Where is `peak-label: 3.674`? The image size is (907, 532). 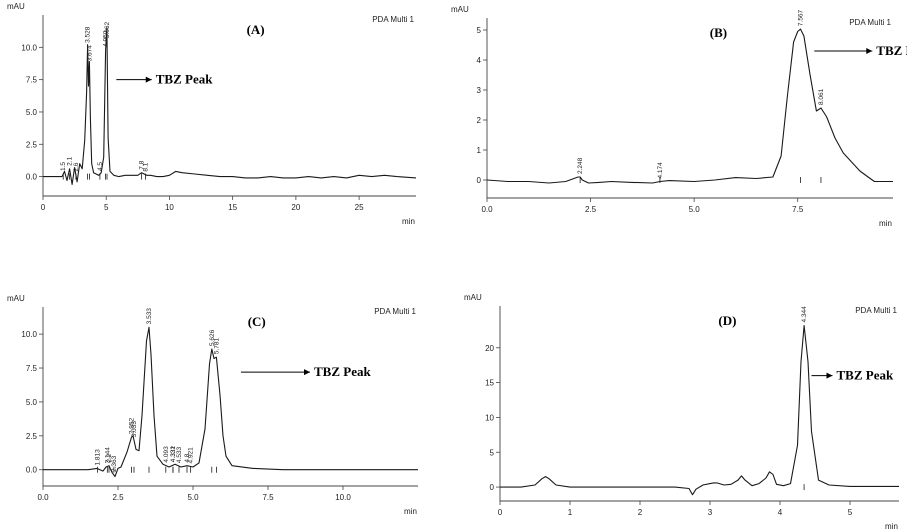
peak-label: 3.674 is located at coordinates (89, 53).